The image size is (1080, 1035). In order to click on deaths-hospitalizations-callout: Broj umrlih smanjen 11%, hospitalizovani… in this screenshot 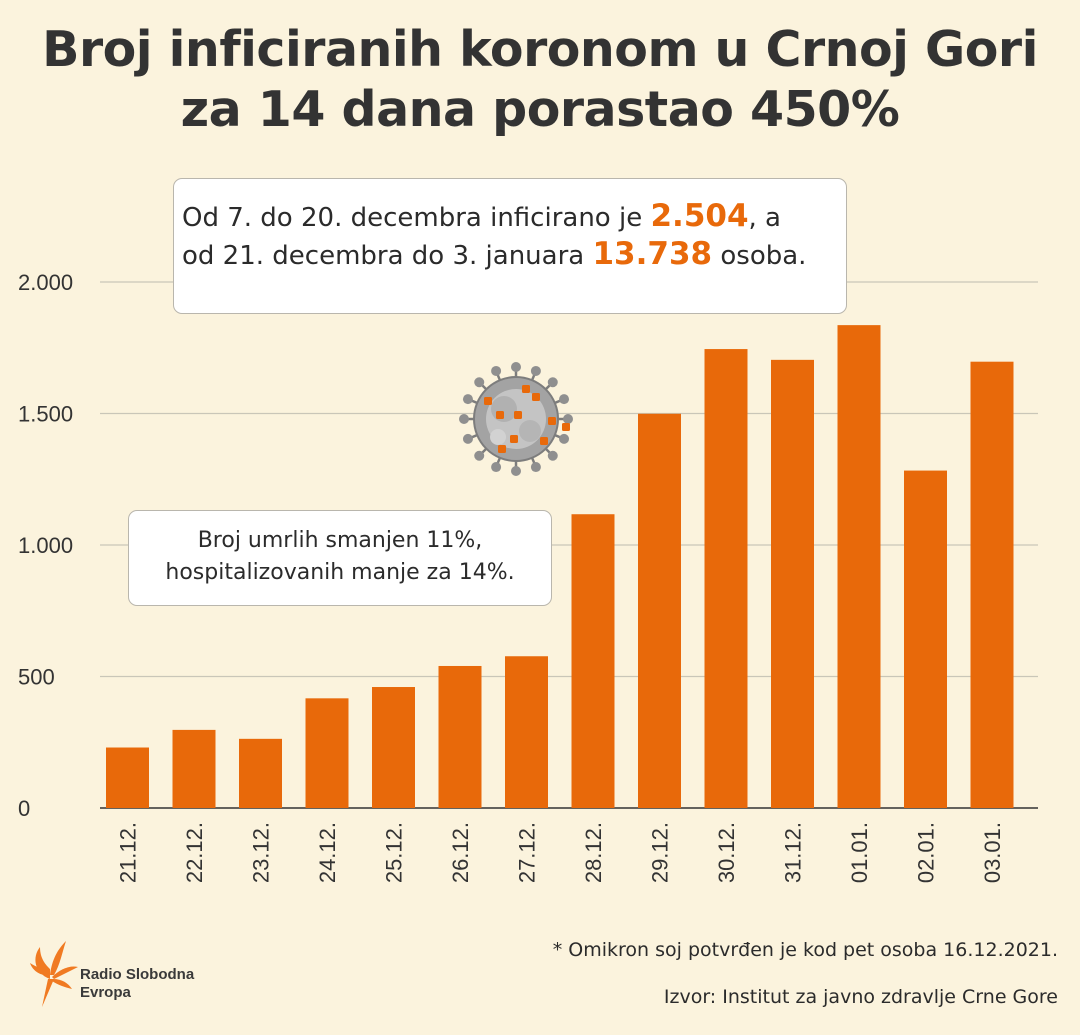, I will do `click(340, 558)`.